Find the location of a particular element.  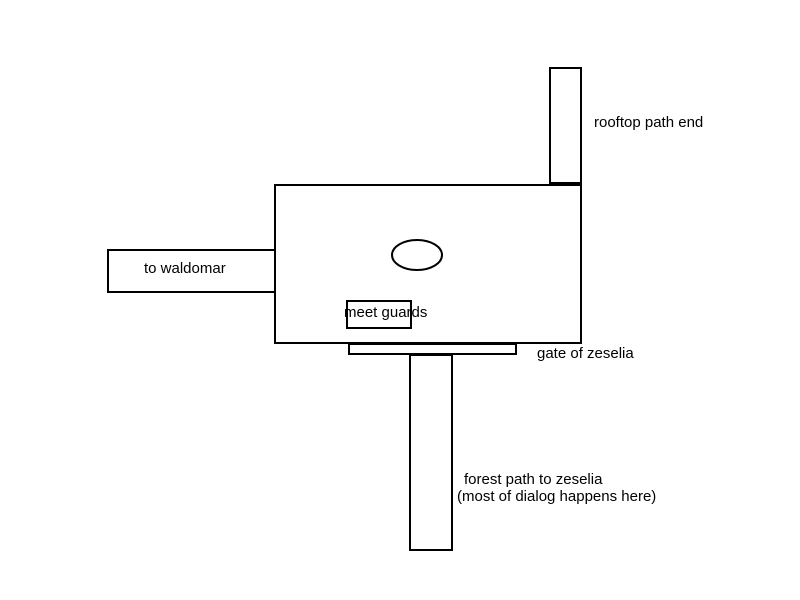

gate-label: gate of zeselia is located at coordinates (585, 353).